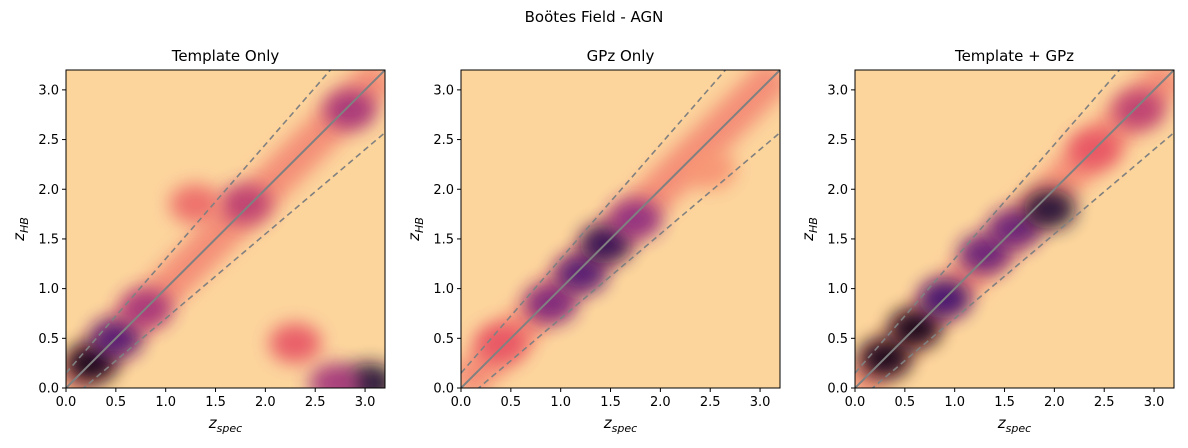  What do you see at coordinates (594, 17) in the screenshot?
I see `figure-suptitle: Boötes Field - AGN` at bounding box center [594, 17].